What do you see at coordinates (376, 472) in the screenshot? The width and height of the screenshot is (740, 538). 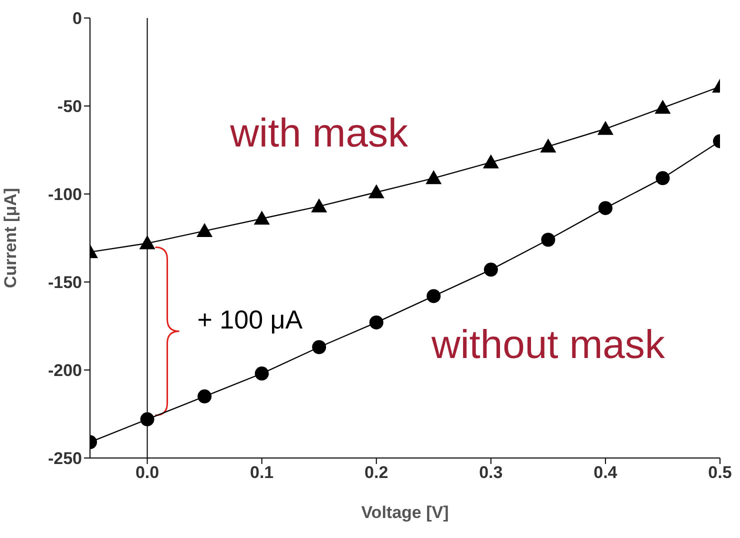 I see `x-tick-label: 0.2` at bounding box center [376, 472].